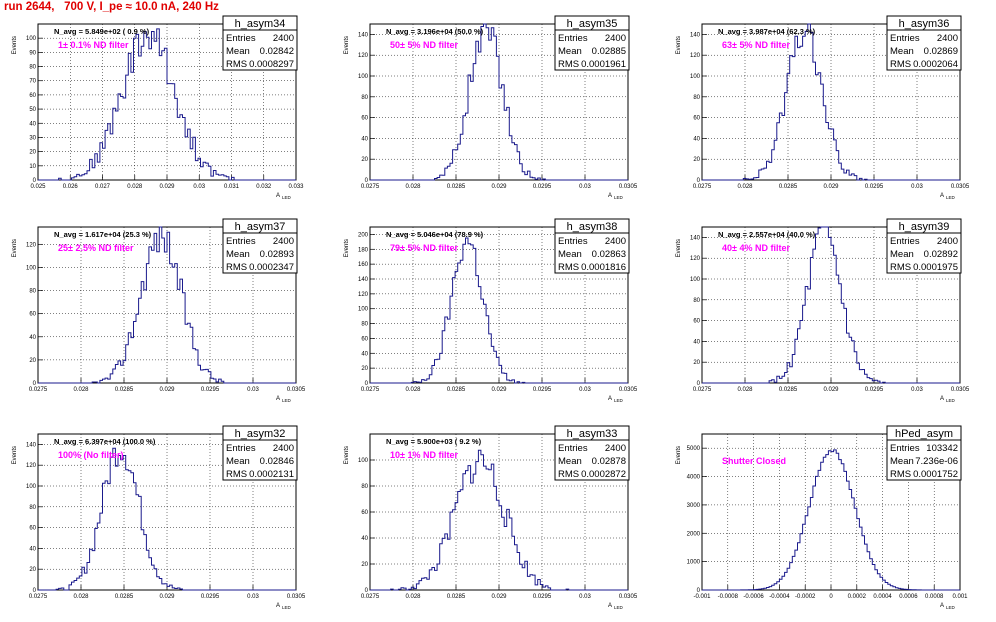  What do you see at coordinates (424, 45) in the screenshot?
I see `filter-label: 50± 5% ND filter` at bounding box center [424, 45].